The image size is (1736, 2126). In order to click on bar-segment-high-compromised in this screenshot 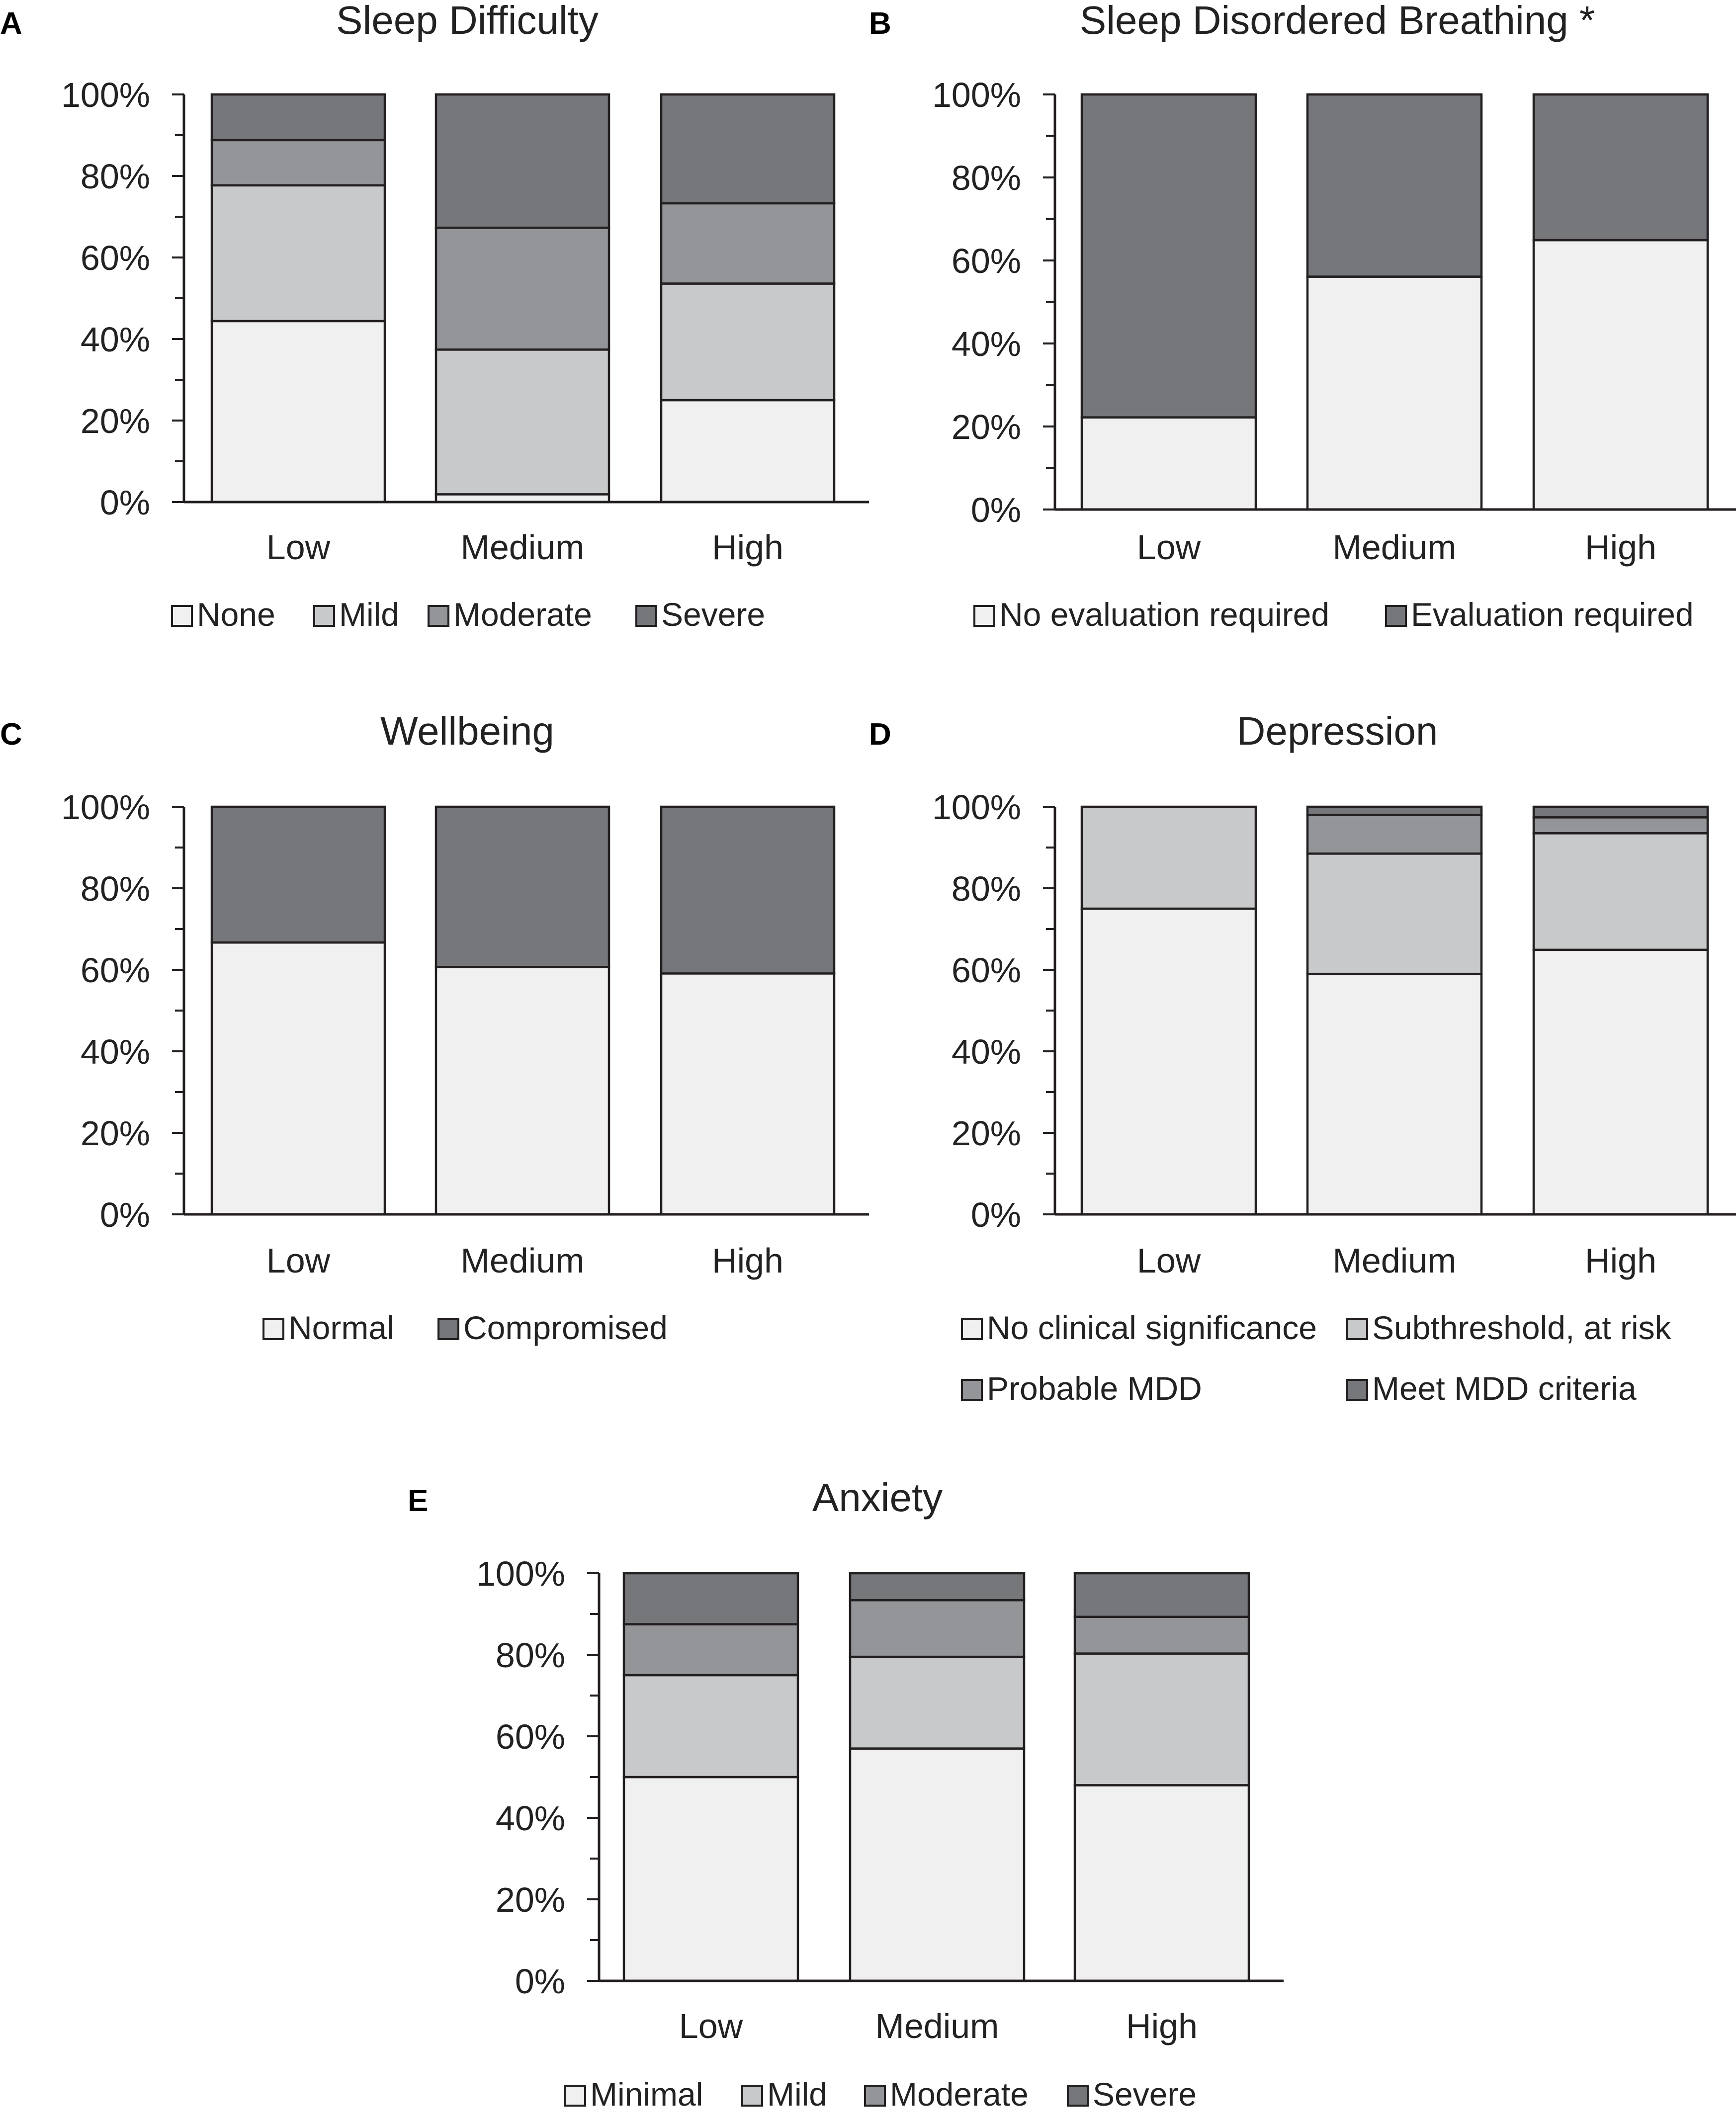, I will do `click(748, 890)`.